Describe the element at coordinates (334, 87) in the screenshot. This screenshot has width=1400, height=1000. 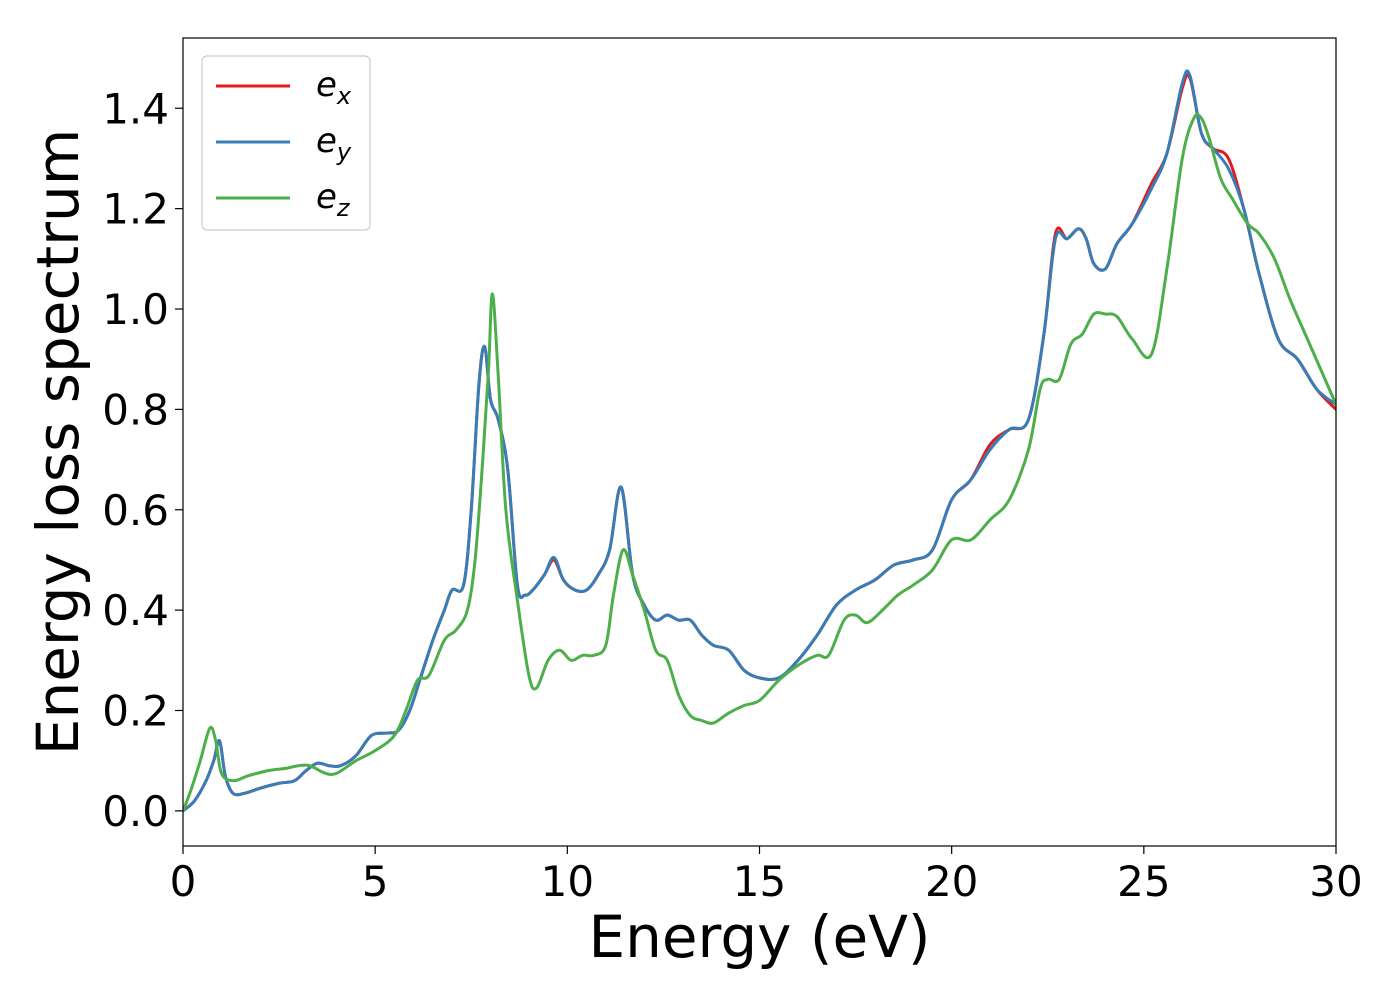
I see `legend-label-e-x: ex` at that location.